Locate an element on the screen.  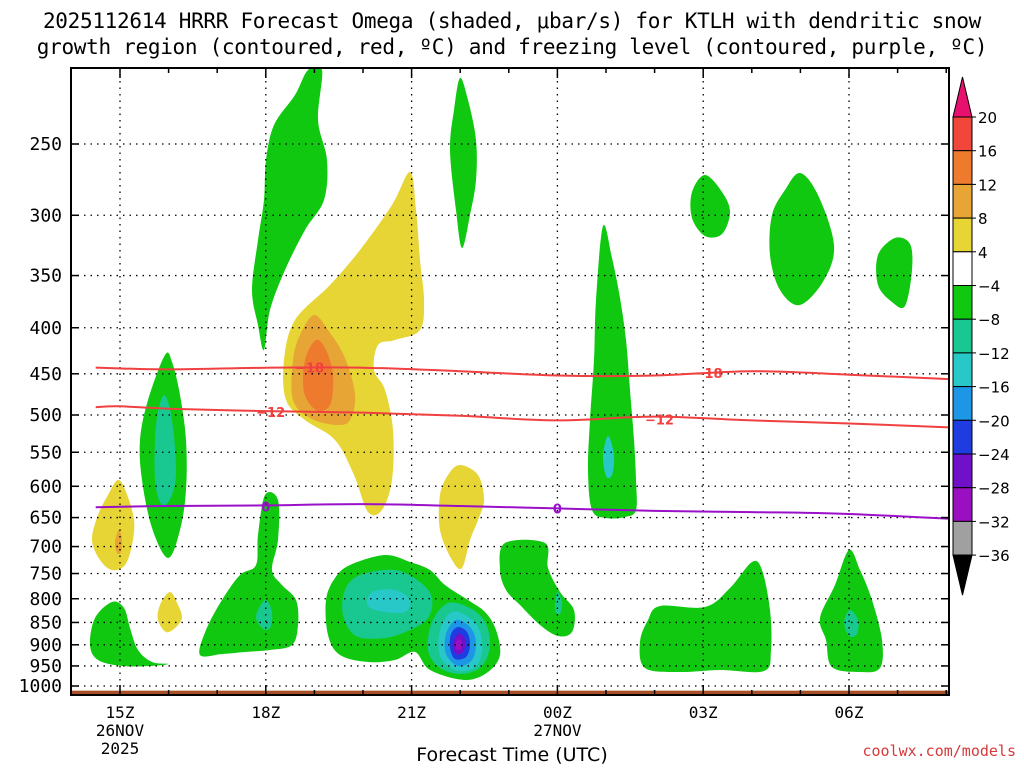
colorbar-label: −20 is located at coordinates (994, 421).